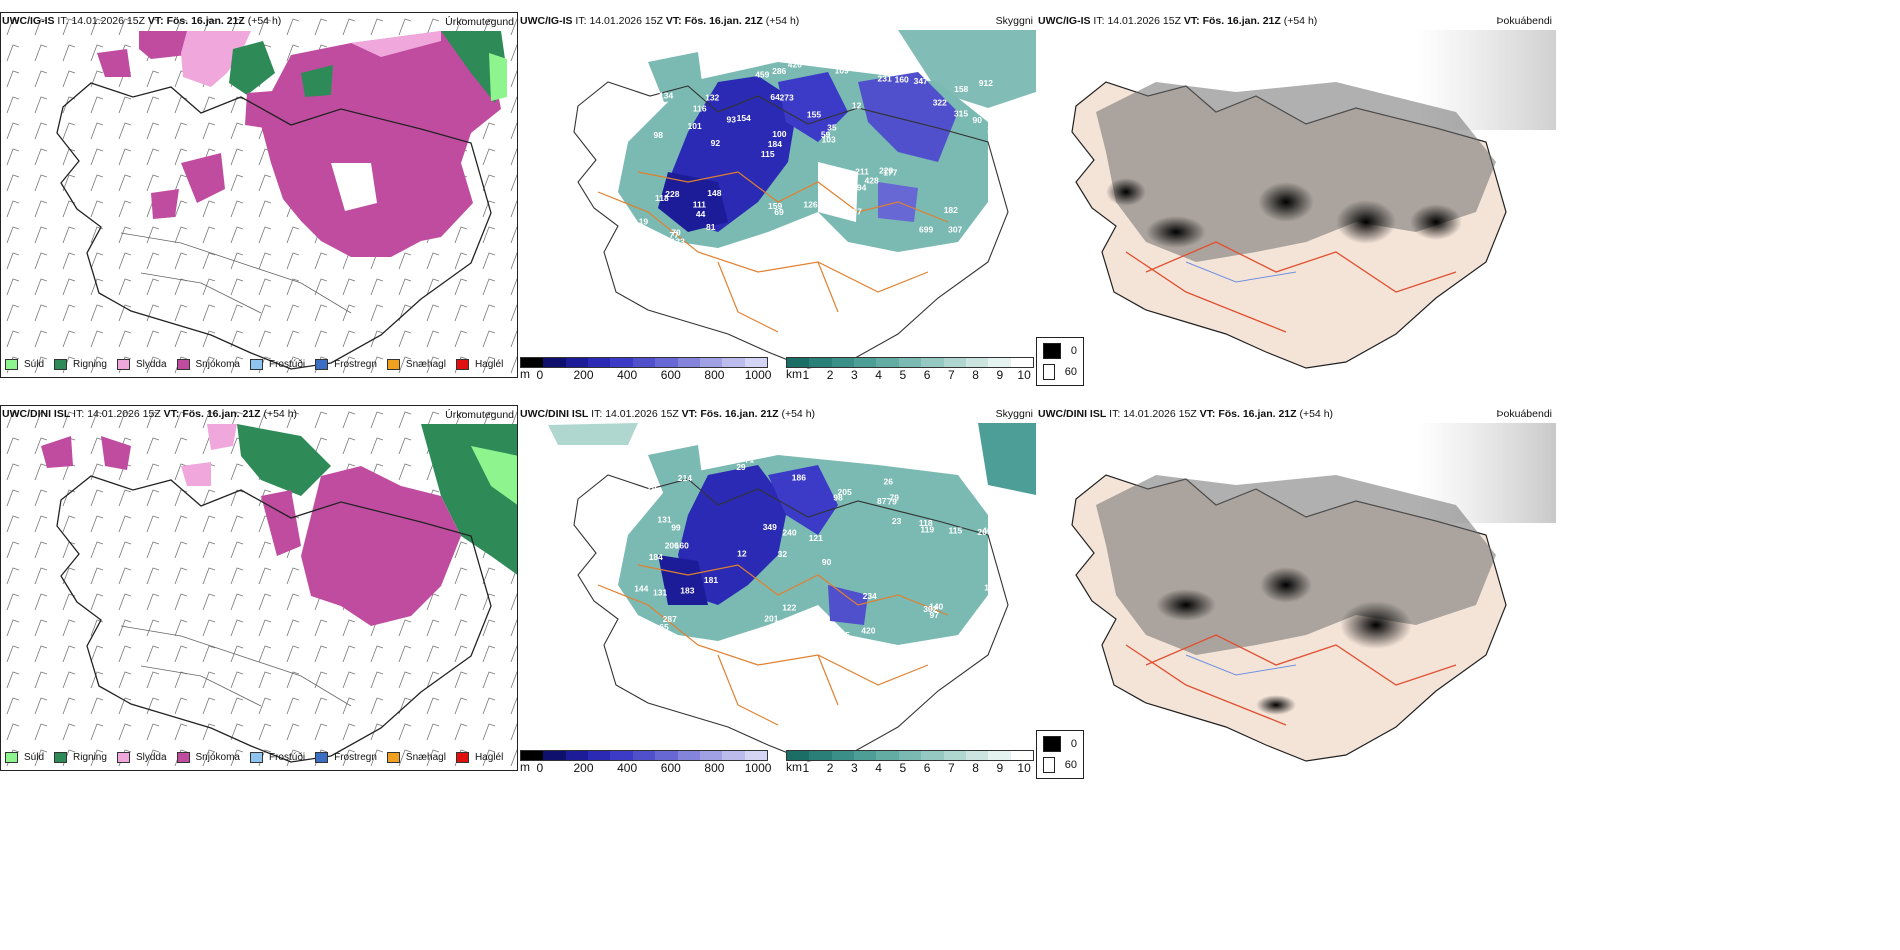  I want to click on cloud-height-label: 100, so click(779, 134).